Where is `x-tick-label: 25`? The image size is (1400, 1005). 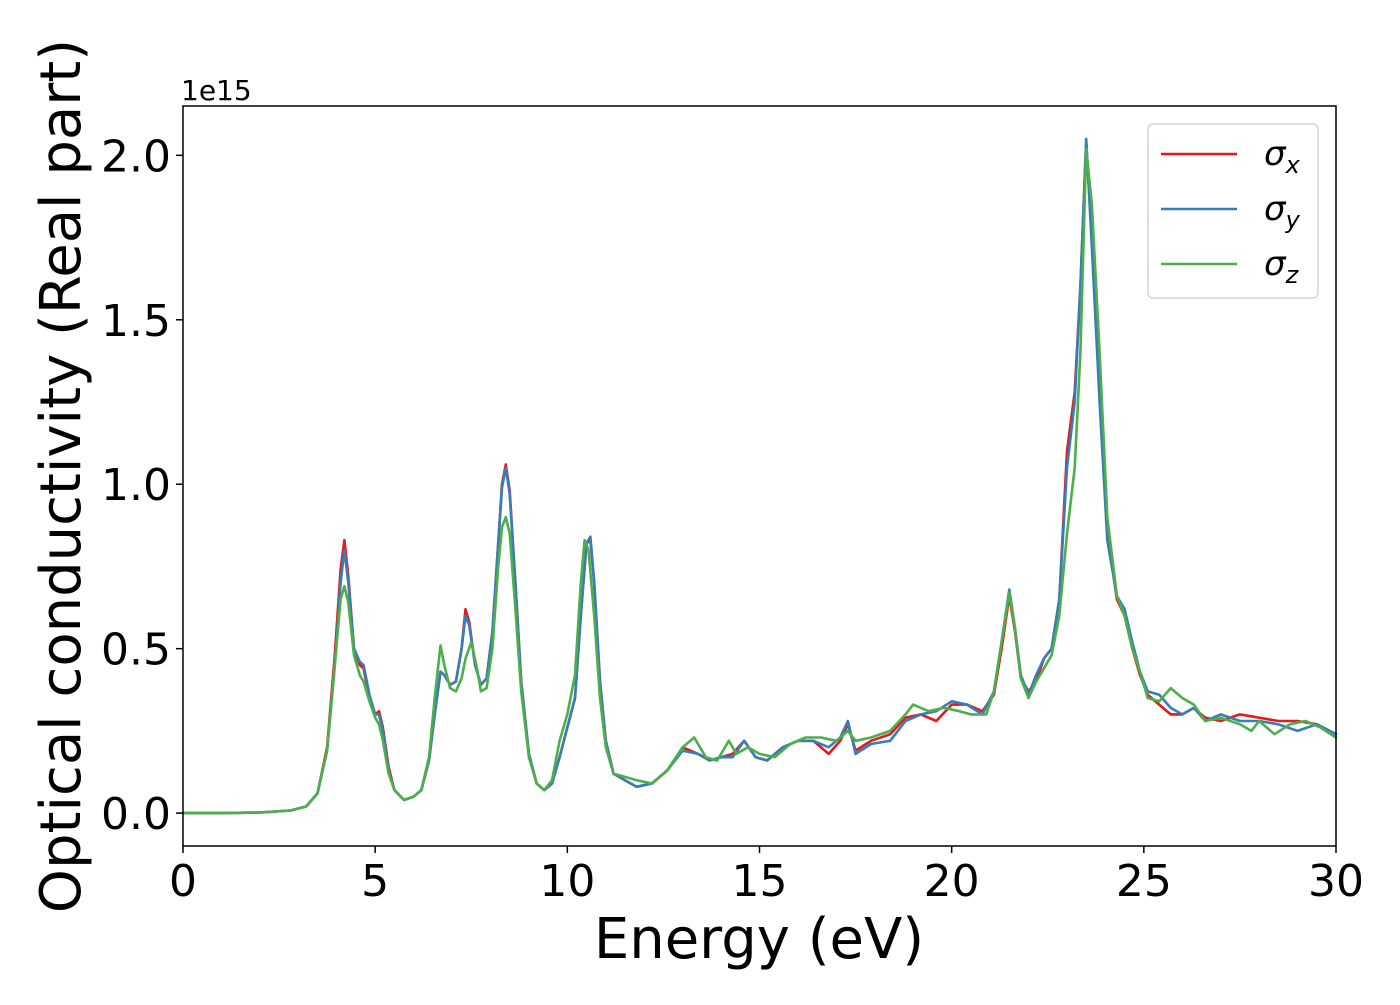
x-tick-label: 25 is located at coordinates (1144, 881).